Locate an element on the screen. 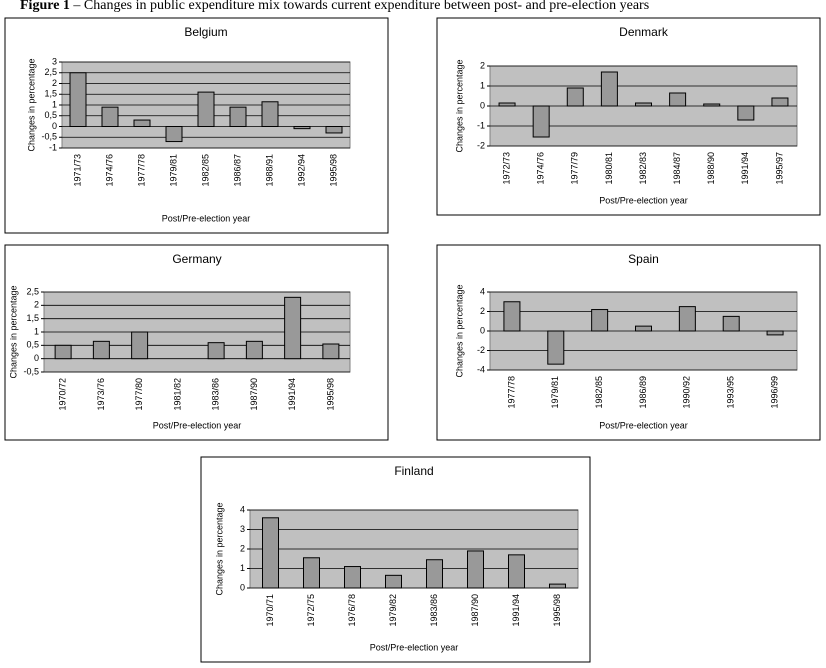 The height and width of the screenshot is (668, 826). x-tick-label: 1982/83 is located at coordinates (643, 168).